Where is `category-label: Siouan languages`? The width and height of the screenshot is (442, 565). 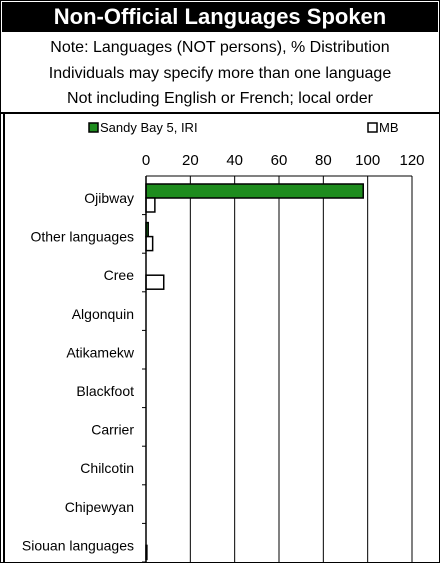 category-label: Siouan languages is located at coordinates (78, 545).